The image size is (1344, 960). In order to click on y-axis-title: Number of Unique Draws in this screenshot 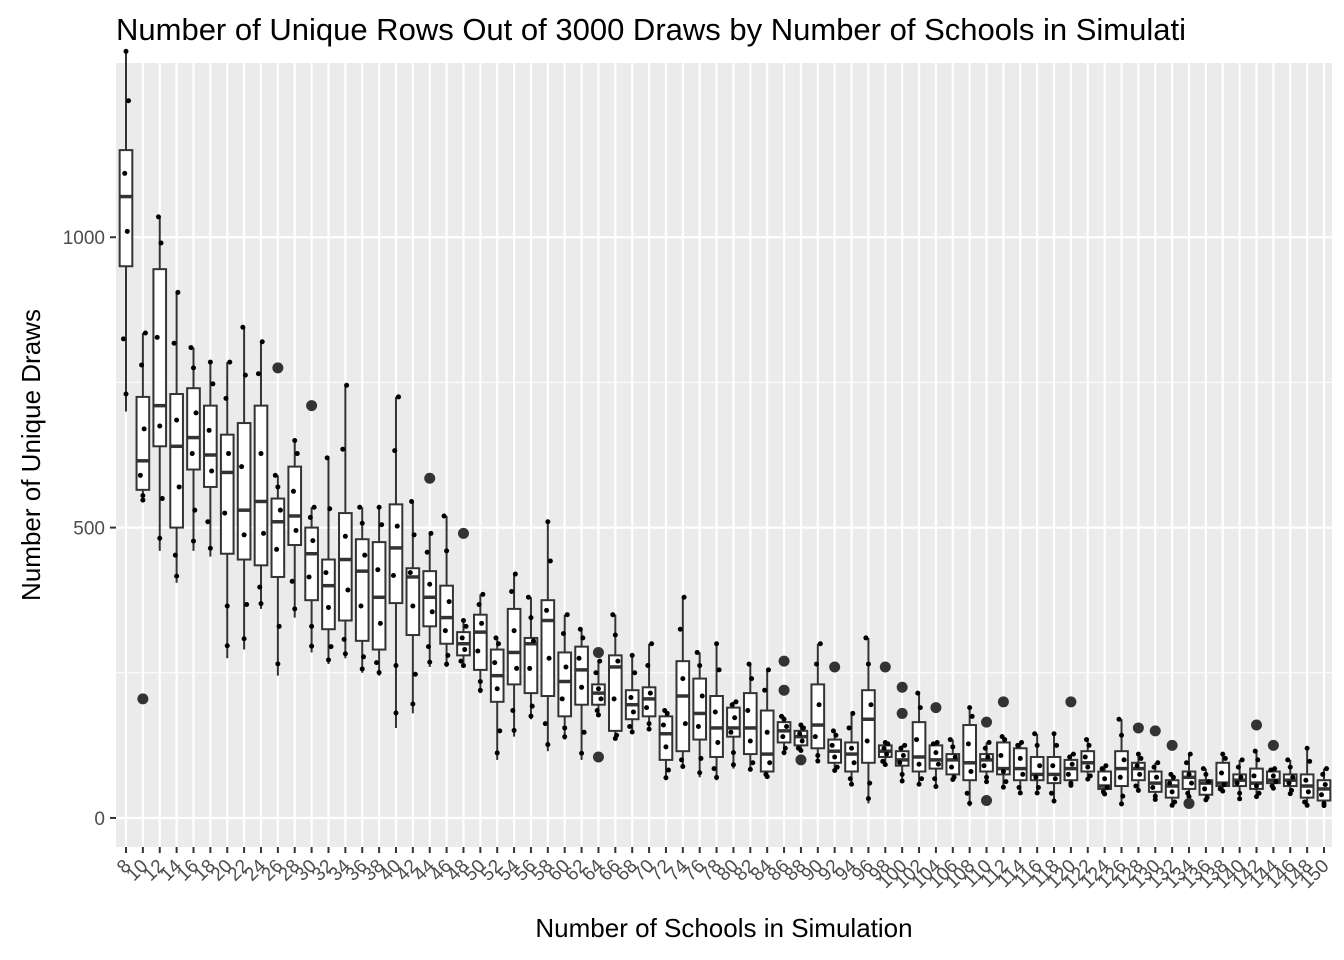, I will do `click(31, 455)`.